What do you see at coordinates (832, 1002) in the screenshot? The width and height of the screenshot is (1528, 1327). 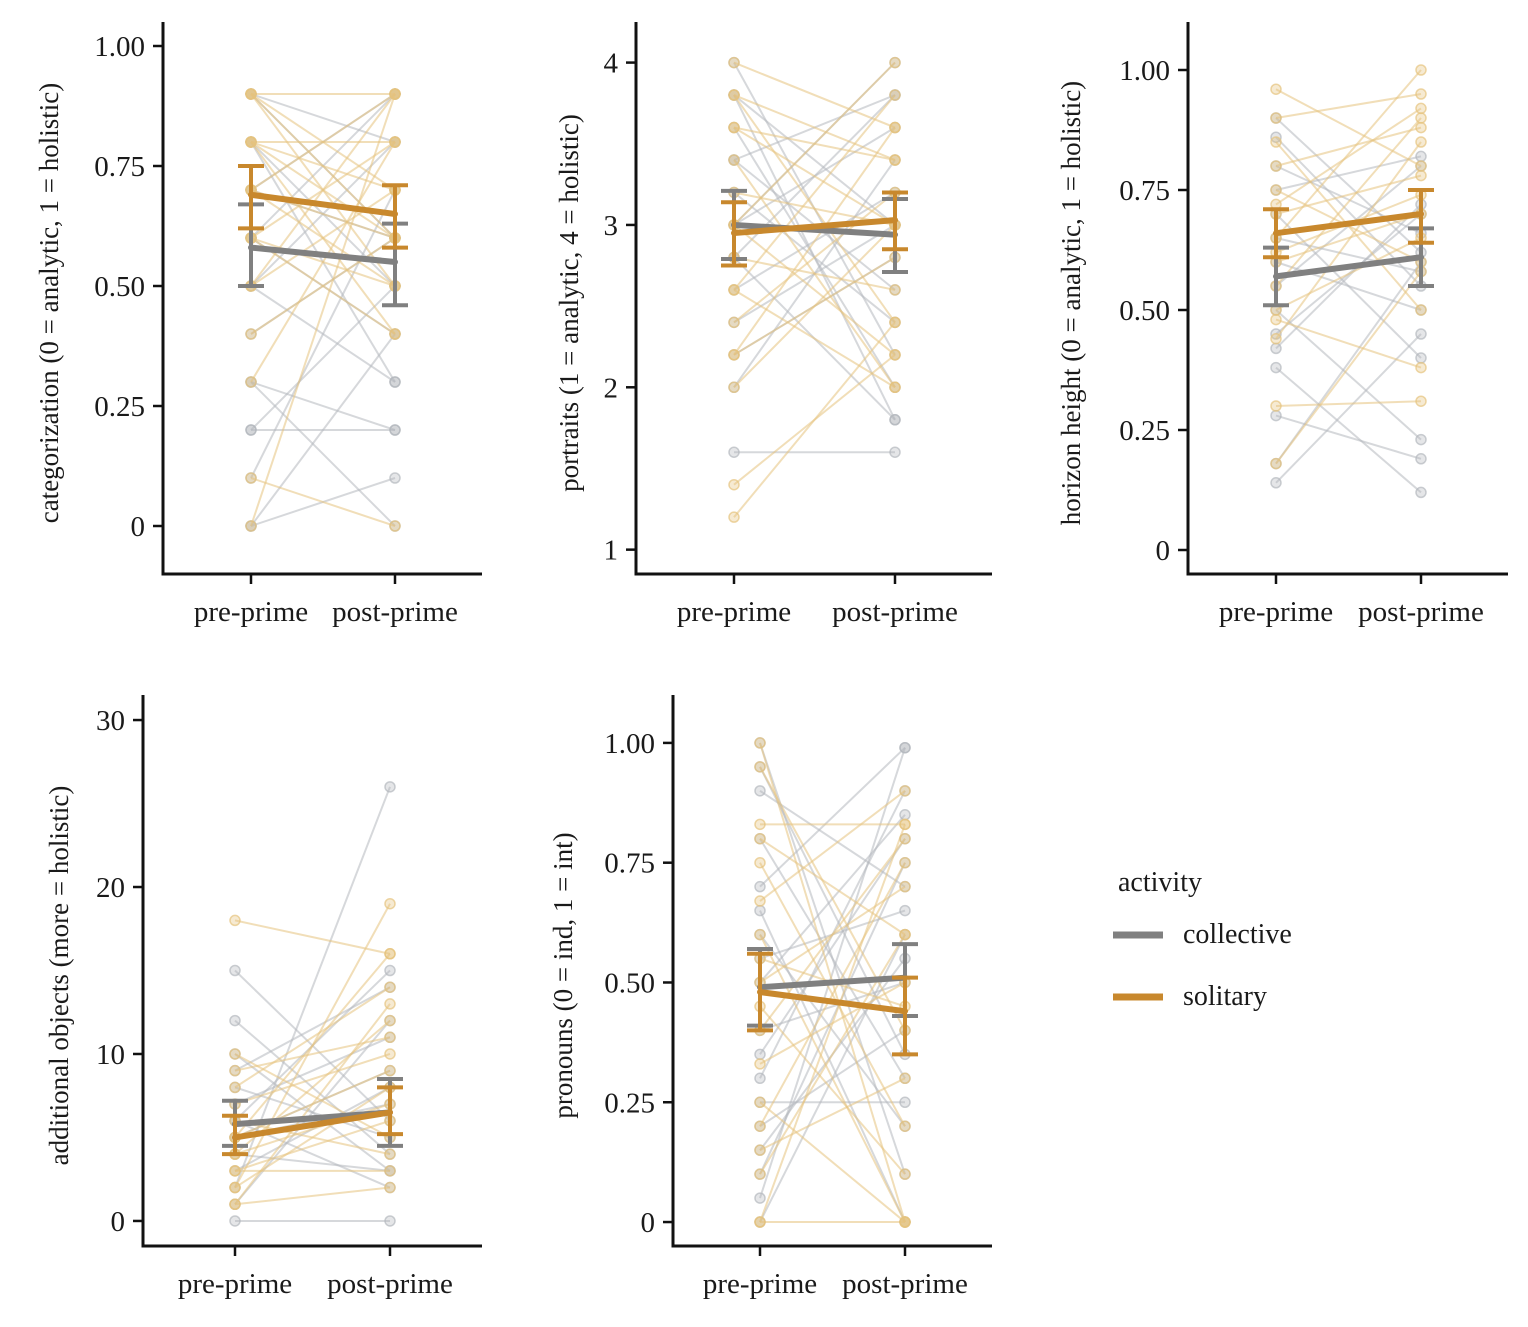 I see `mean-line-solitary` at bounding box center [832, 1002].